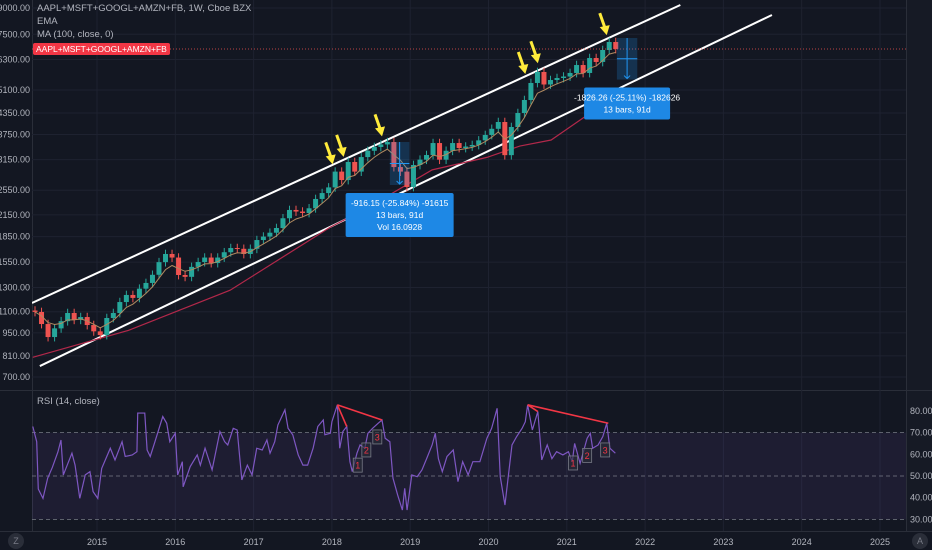 The image size is (932, 550). Describe the element at coordinates (920, 541) in the screenshot. I see `auto-scale-button: A` at that location.